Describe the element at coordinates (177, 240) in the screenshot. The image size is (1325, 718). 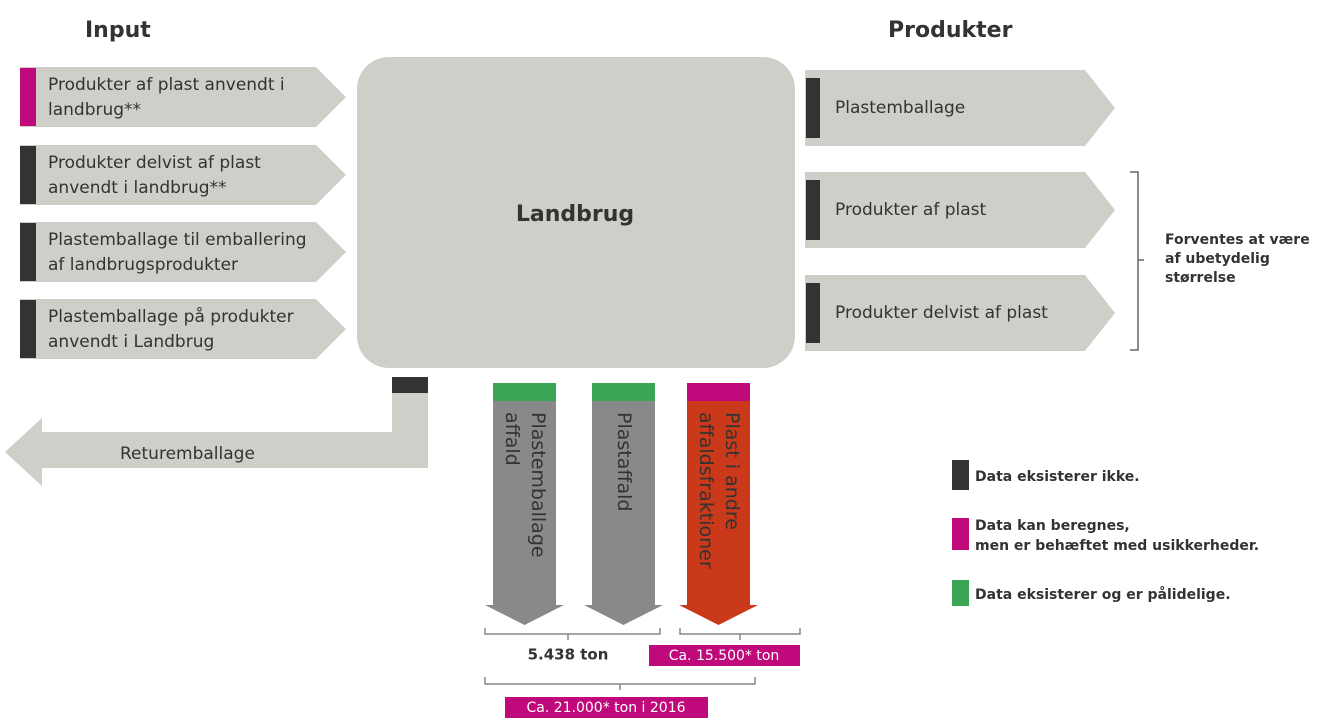
I see `input-label: Plastemballage til emballering` at that location.